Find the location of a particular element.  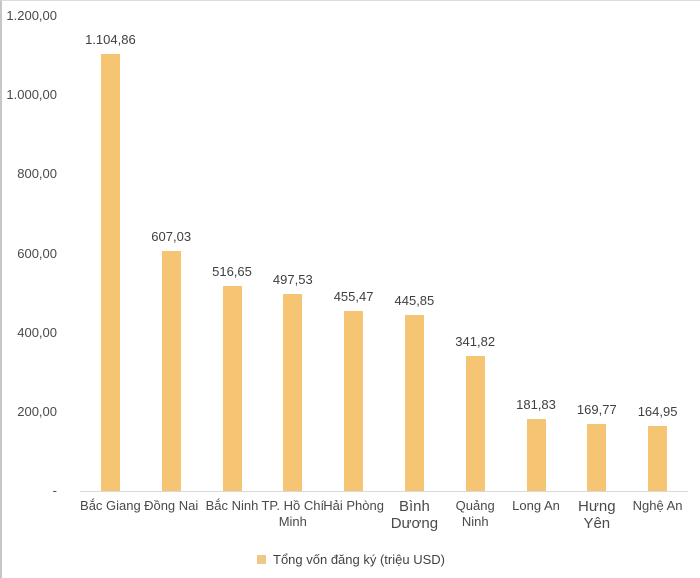

x-axis-category-label-line: Dương is located at coordinates (414, 523).